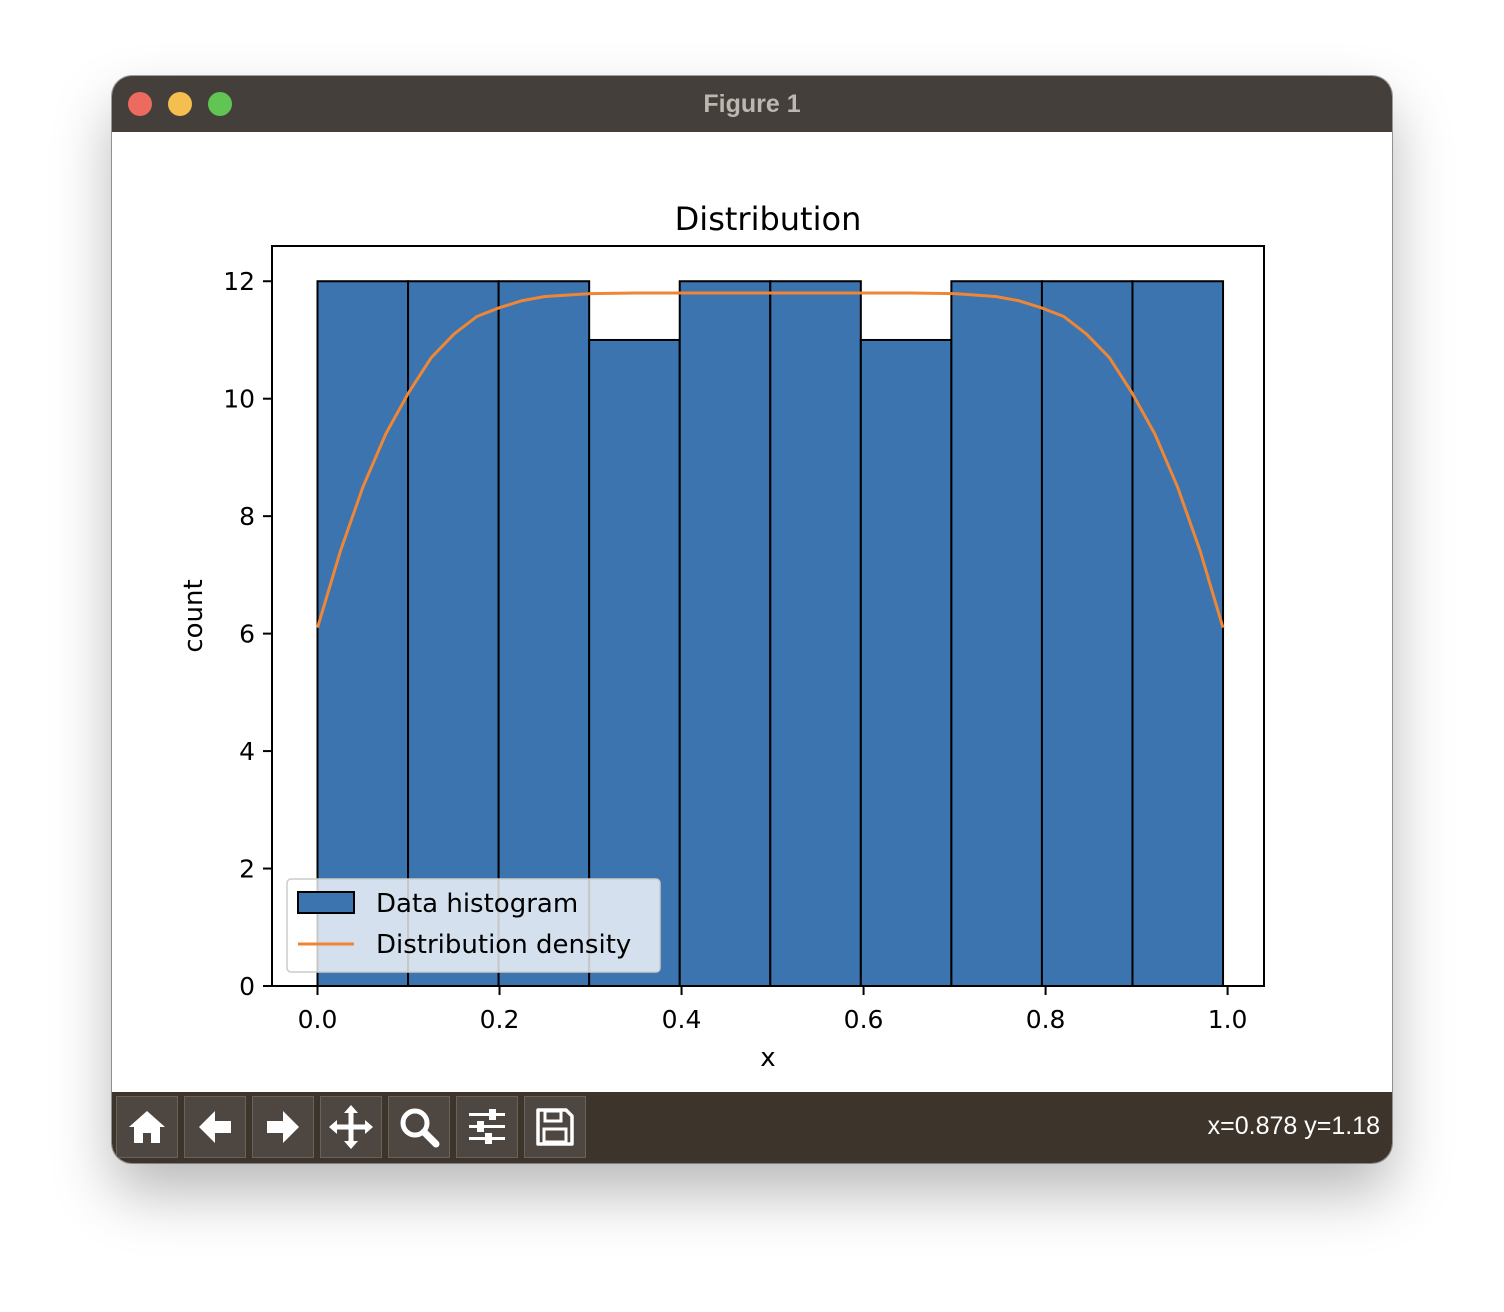 Image resolution: width=1504 pixels, height=1312 pixels. What do you see at coordinates (247, 516) in the screenshot?
I see `y-tick-label: 8` at bounding box center [247, 516].